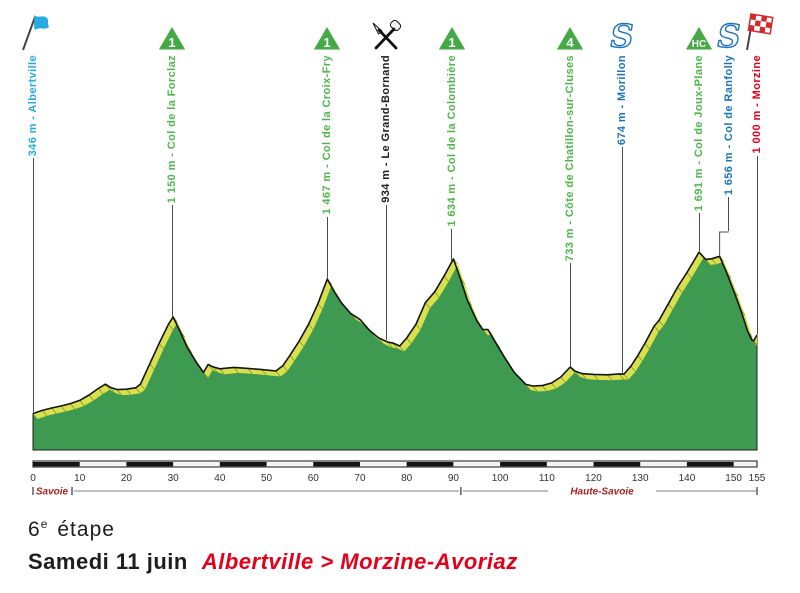  I want to click on km-tick-label: 110, so click(547, 478).